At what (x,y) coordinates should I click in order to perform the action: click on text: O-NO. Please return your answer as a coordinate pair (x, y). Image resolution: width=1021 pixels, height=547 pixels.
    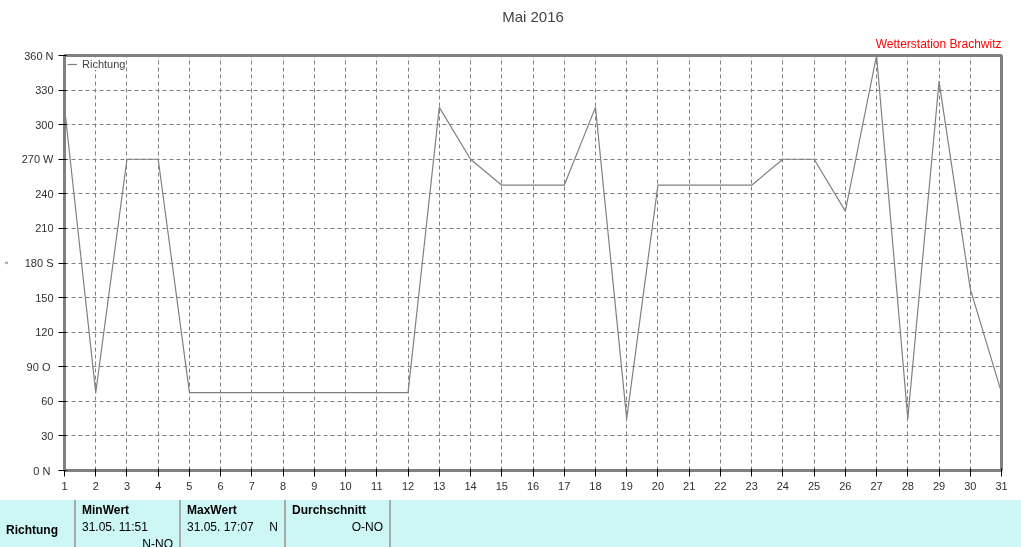
    Looking at the image, I should click on (367, 528).